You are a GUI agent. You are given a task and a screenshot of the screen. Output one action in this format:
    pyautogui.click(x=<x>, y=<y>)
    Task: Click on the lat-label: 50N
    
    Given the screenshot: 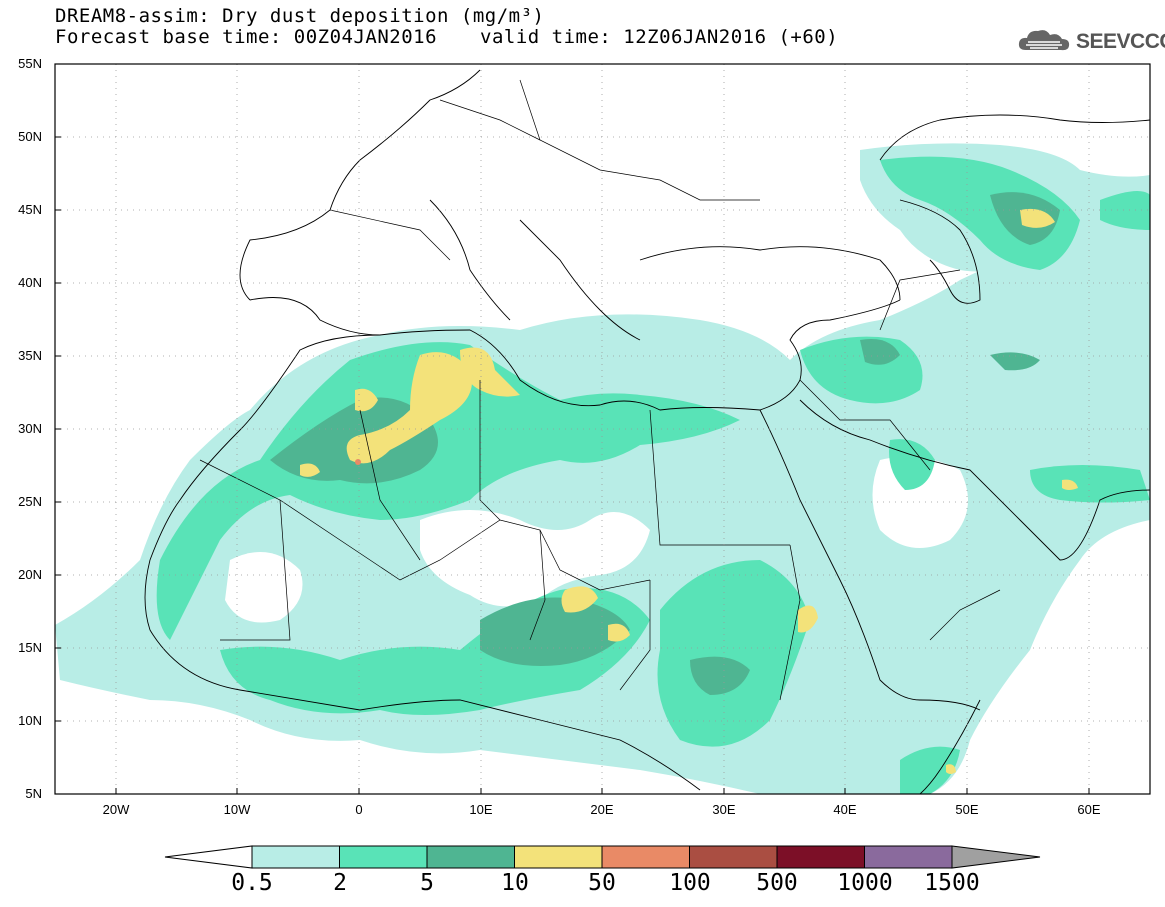 What is the action you would take?
    pyautogui.click(x=30, y=136)
    